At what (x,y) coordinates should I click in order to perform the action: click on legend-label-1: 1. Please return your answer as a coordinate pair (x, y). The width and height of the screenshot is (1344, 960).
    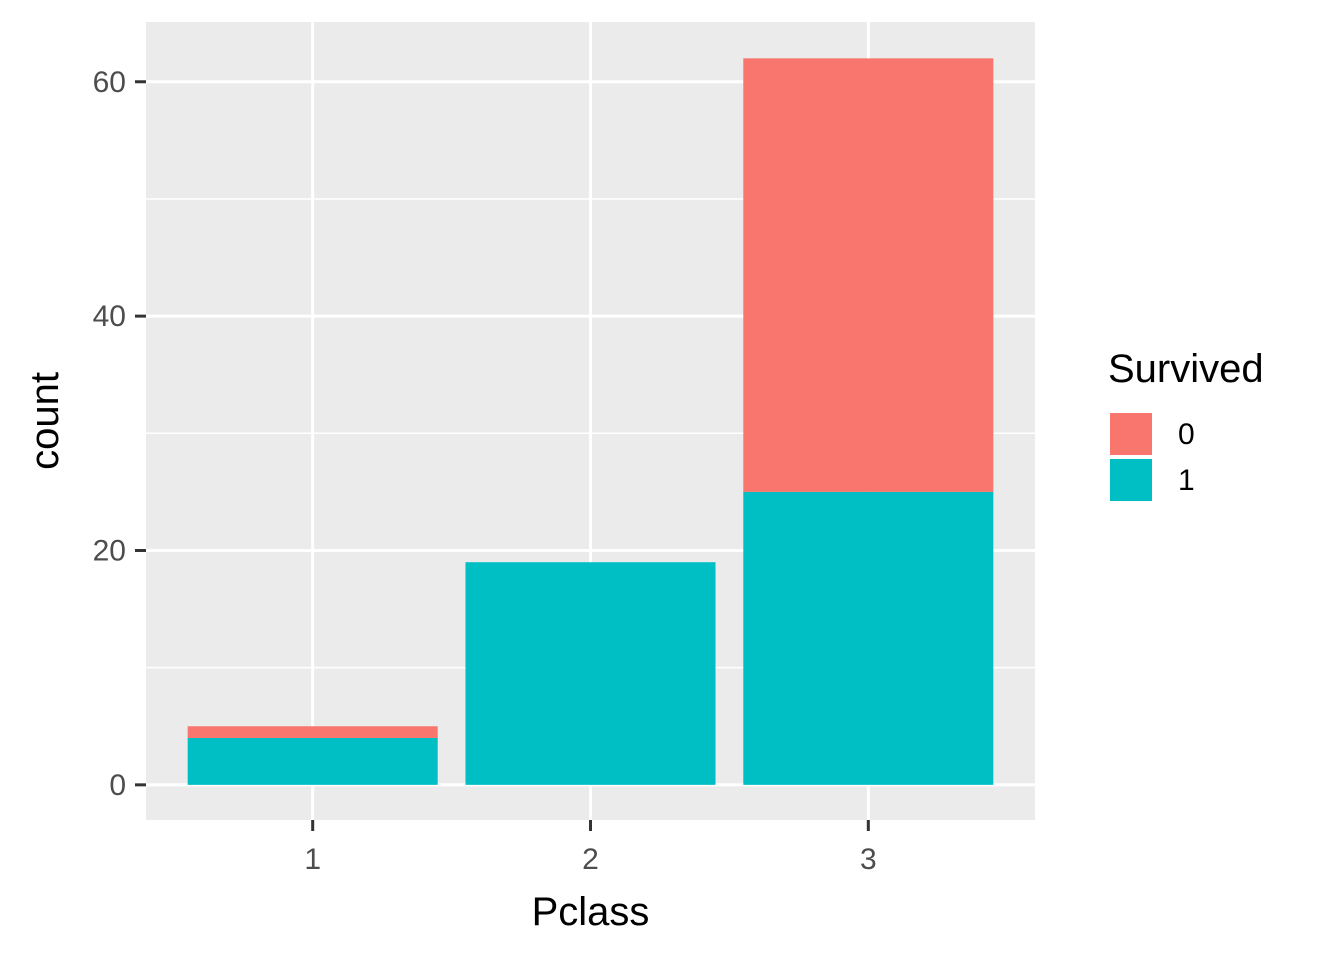
    Looking at the image, I should click on (1186, 480).